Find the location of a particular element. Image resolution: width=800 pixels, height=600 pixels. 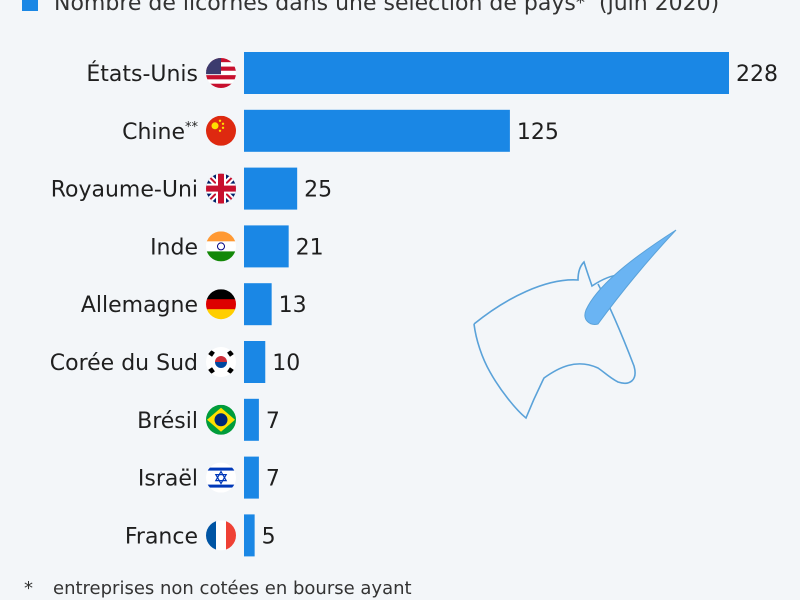

bar-row: 25 Royaume-Uni is located at coordinates (191, 188).